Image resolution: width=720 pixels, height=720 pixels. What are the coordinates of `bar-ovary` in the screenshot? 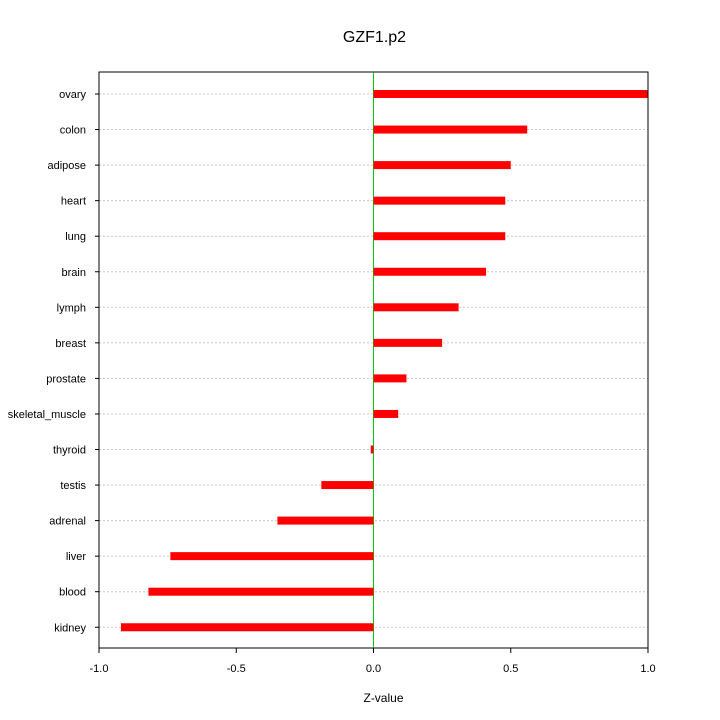 It's located at (510, 94).